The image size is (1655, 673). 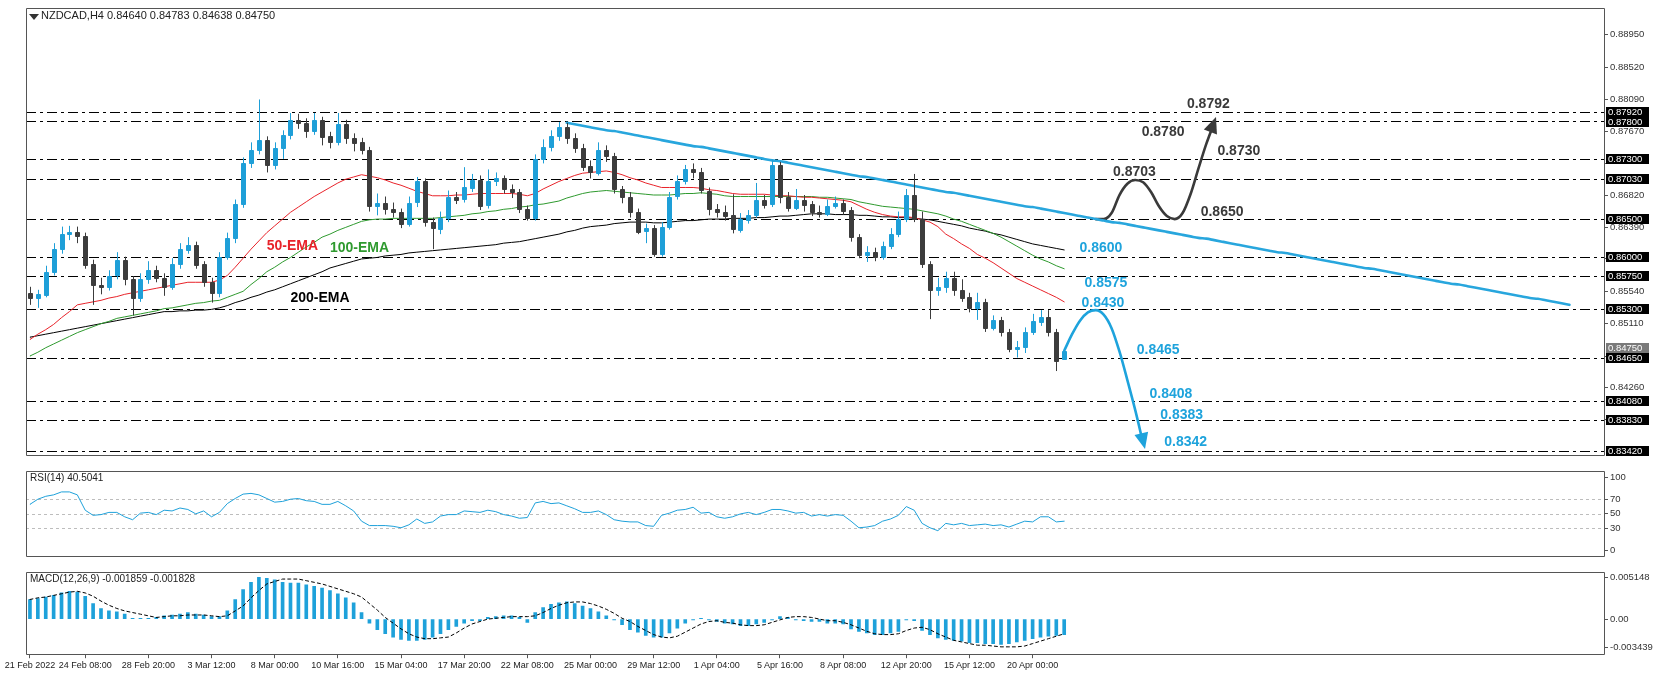 I want to click on x-tick-label: 5 Apr 16:00, so click(x=779, y=665).